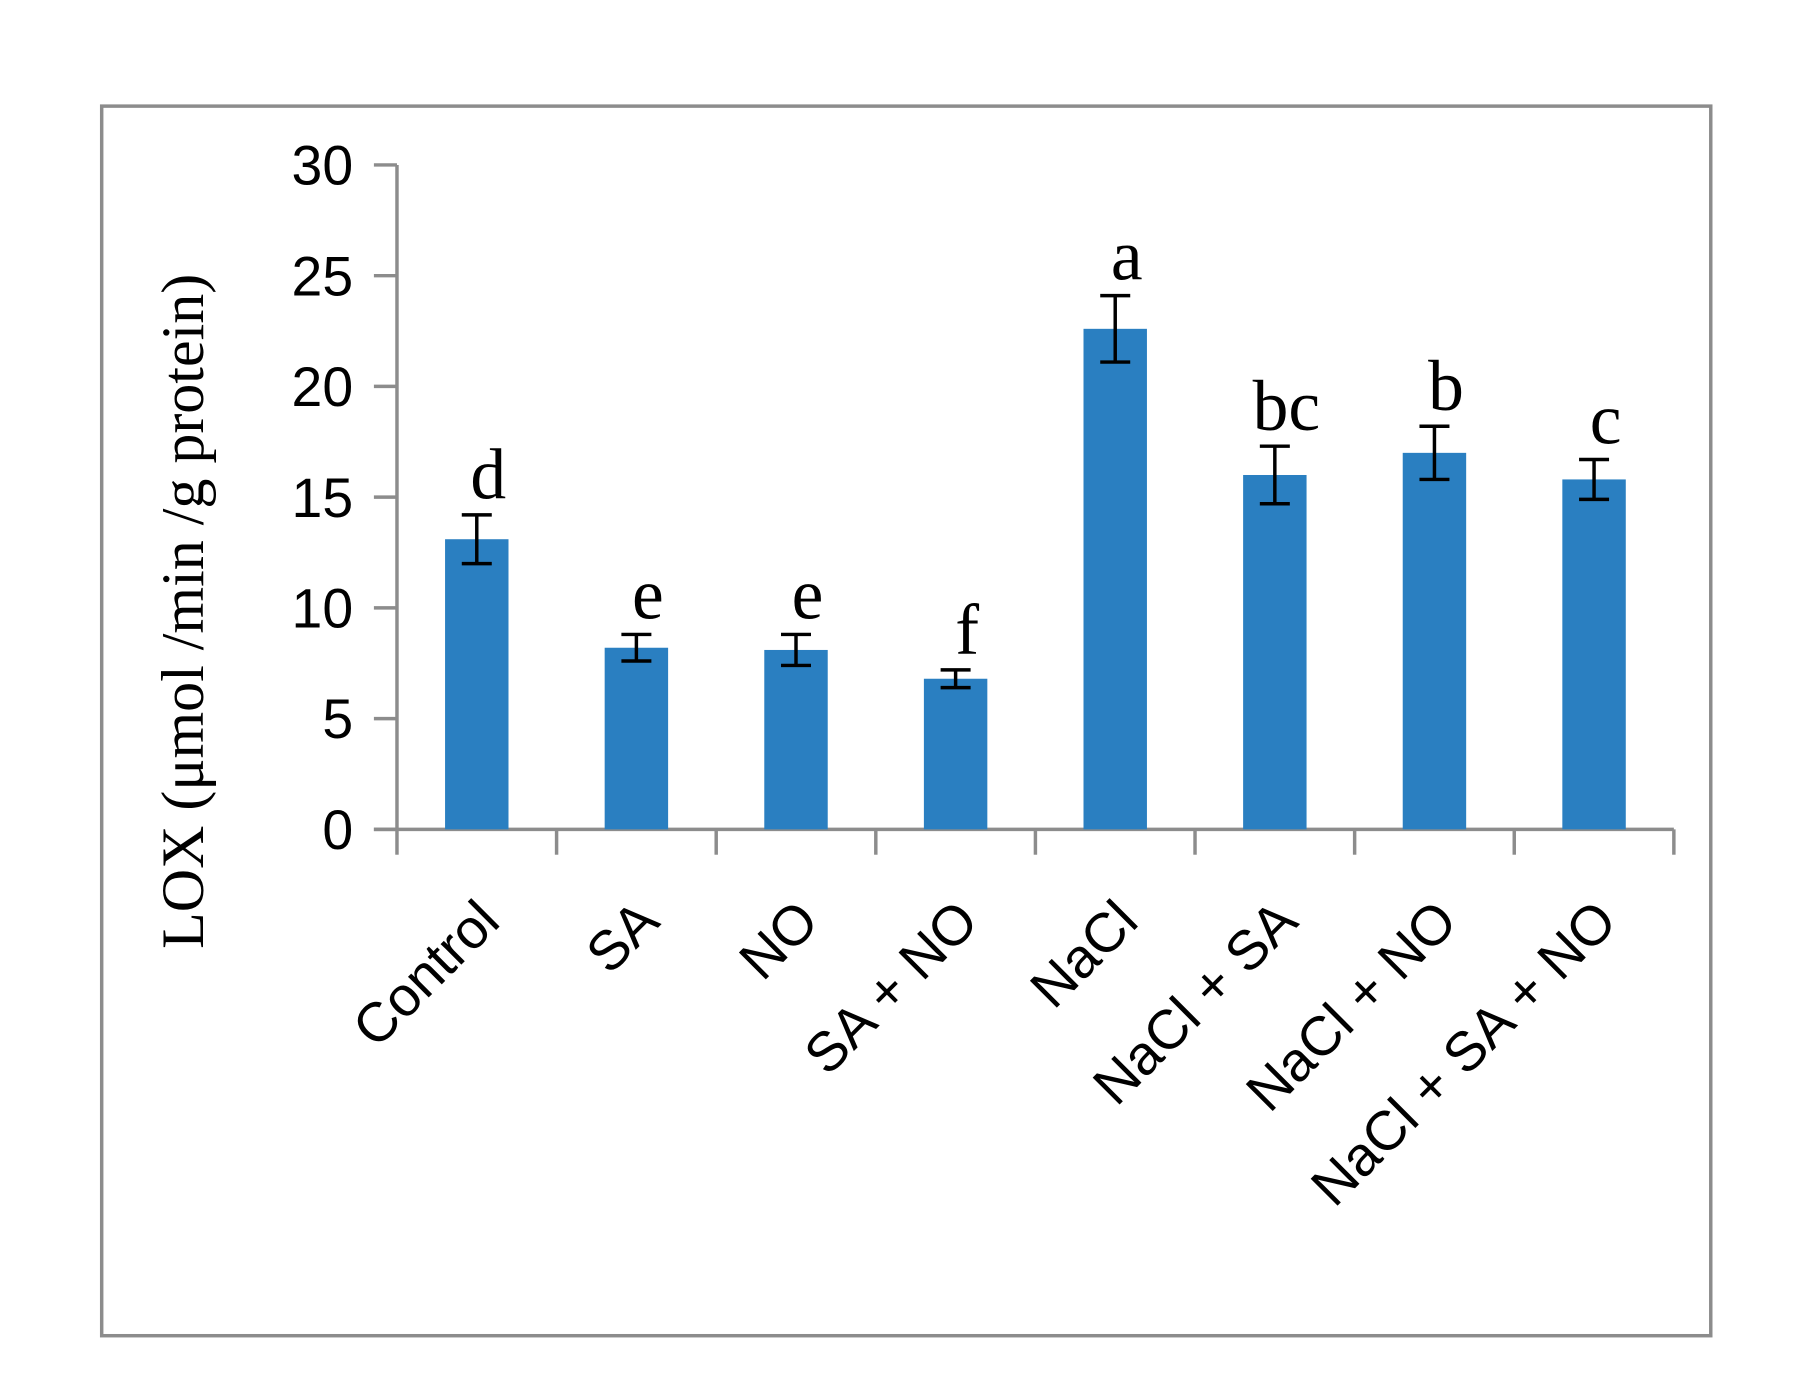  What do you see at coordinates (1446, 386) in the screenshot?
I see `significance-letter: b` at bounding box center [1446, 386].